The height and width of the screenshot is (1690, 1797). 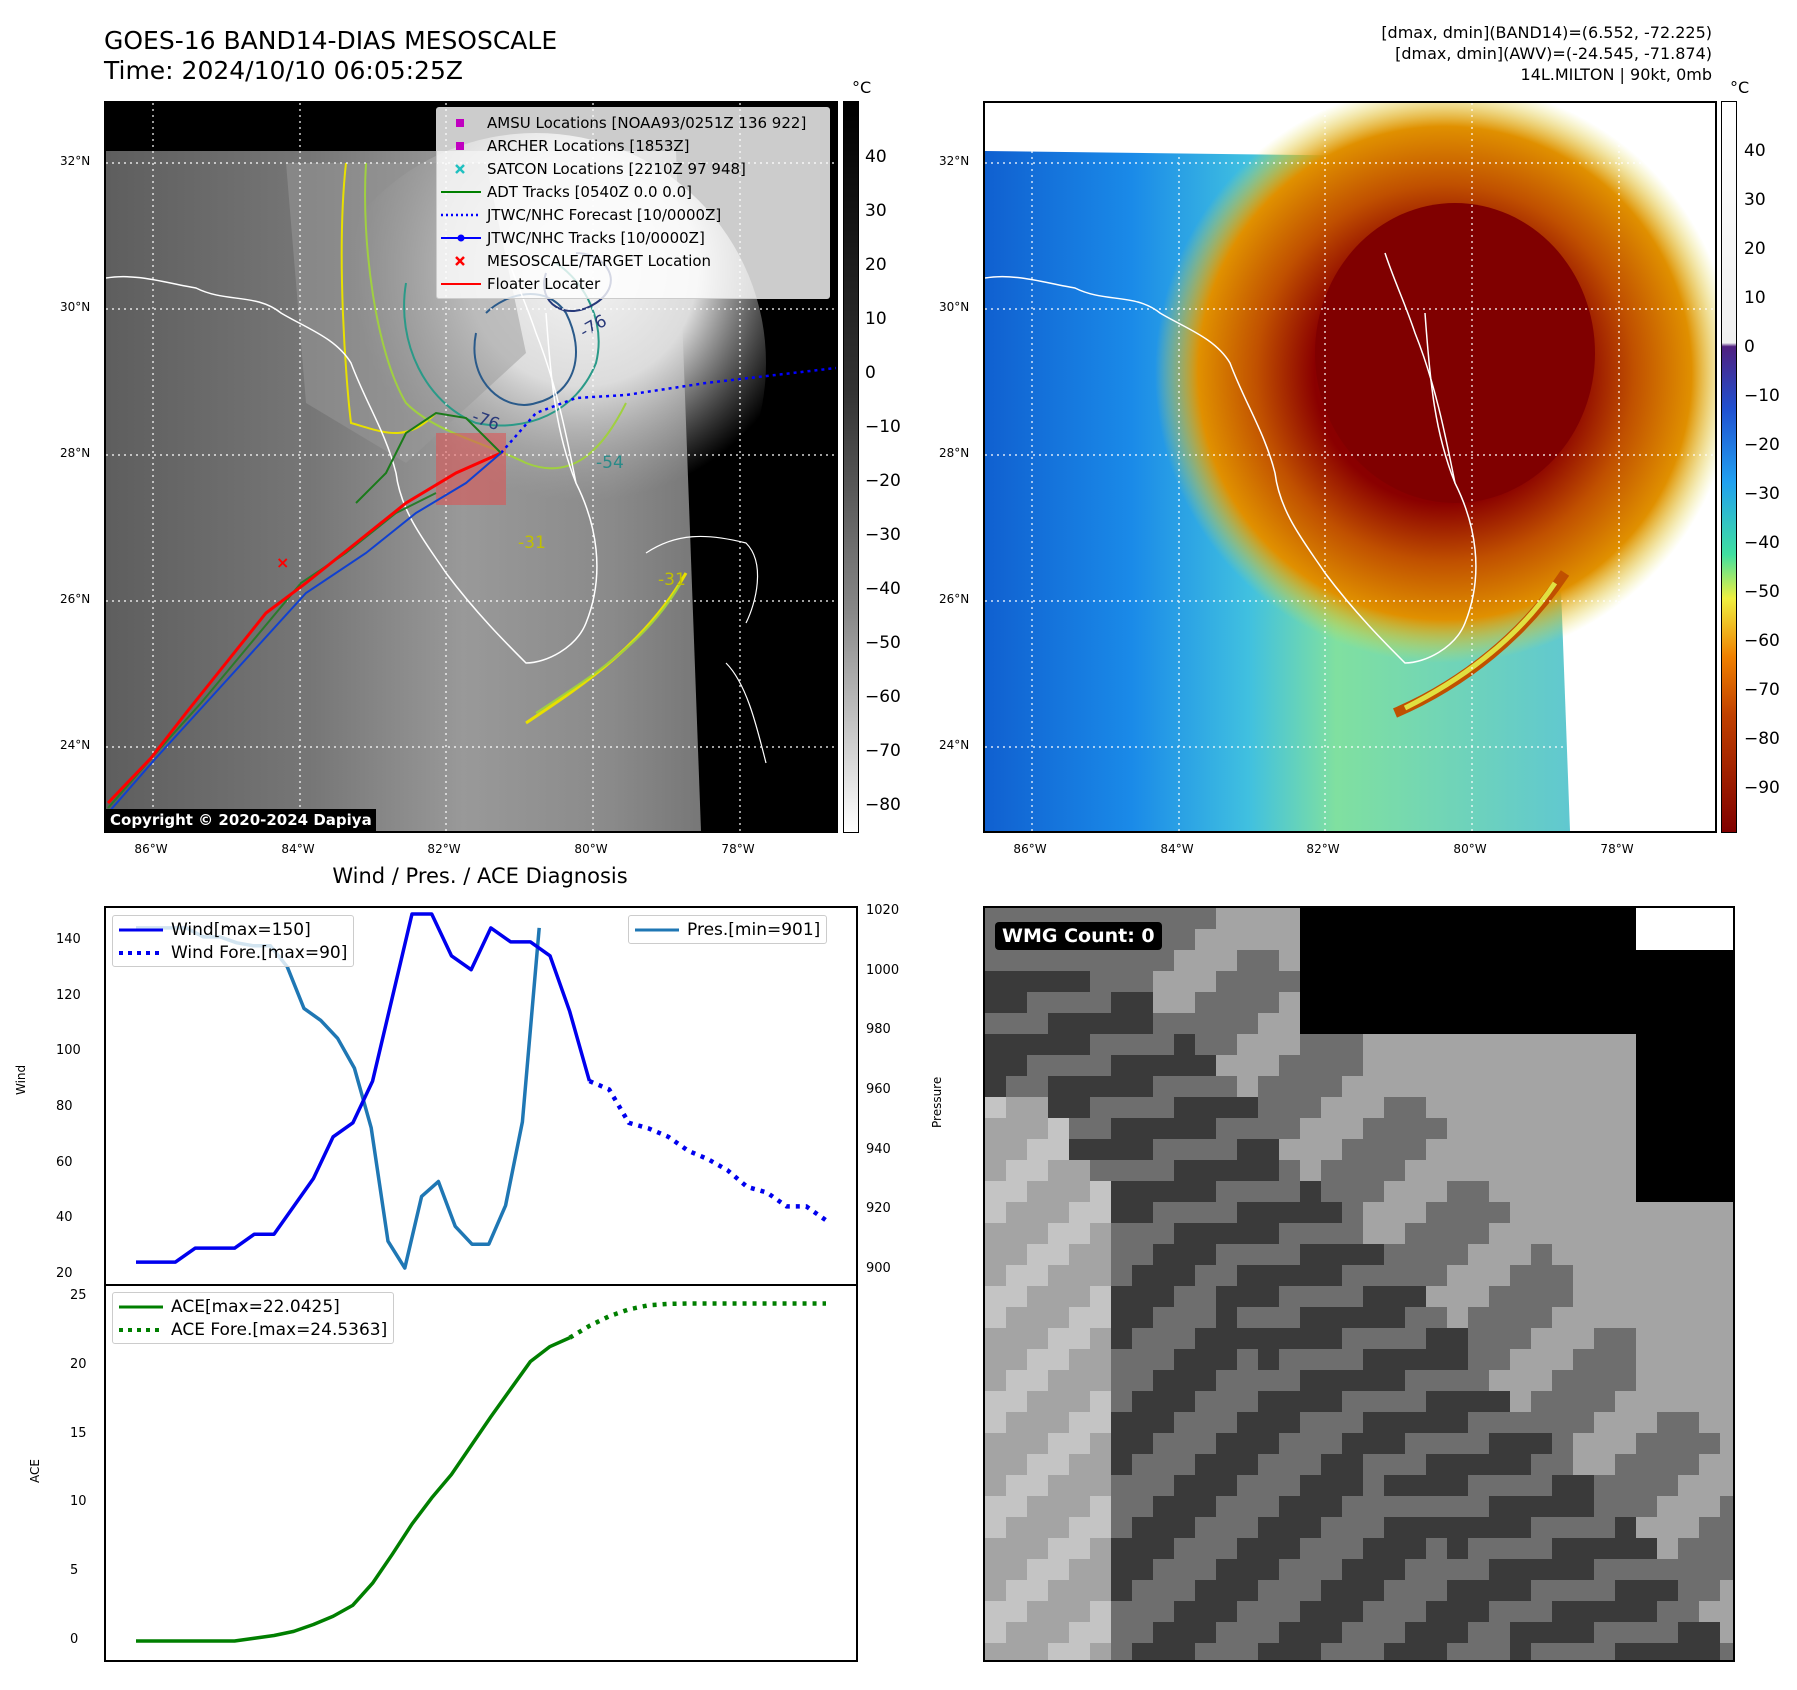 What do you see at coordinates (878, 1209) in the screenshot?
I see `pres-tick-label: 920` at bounding box center [878, 1209].